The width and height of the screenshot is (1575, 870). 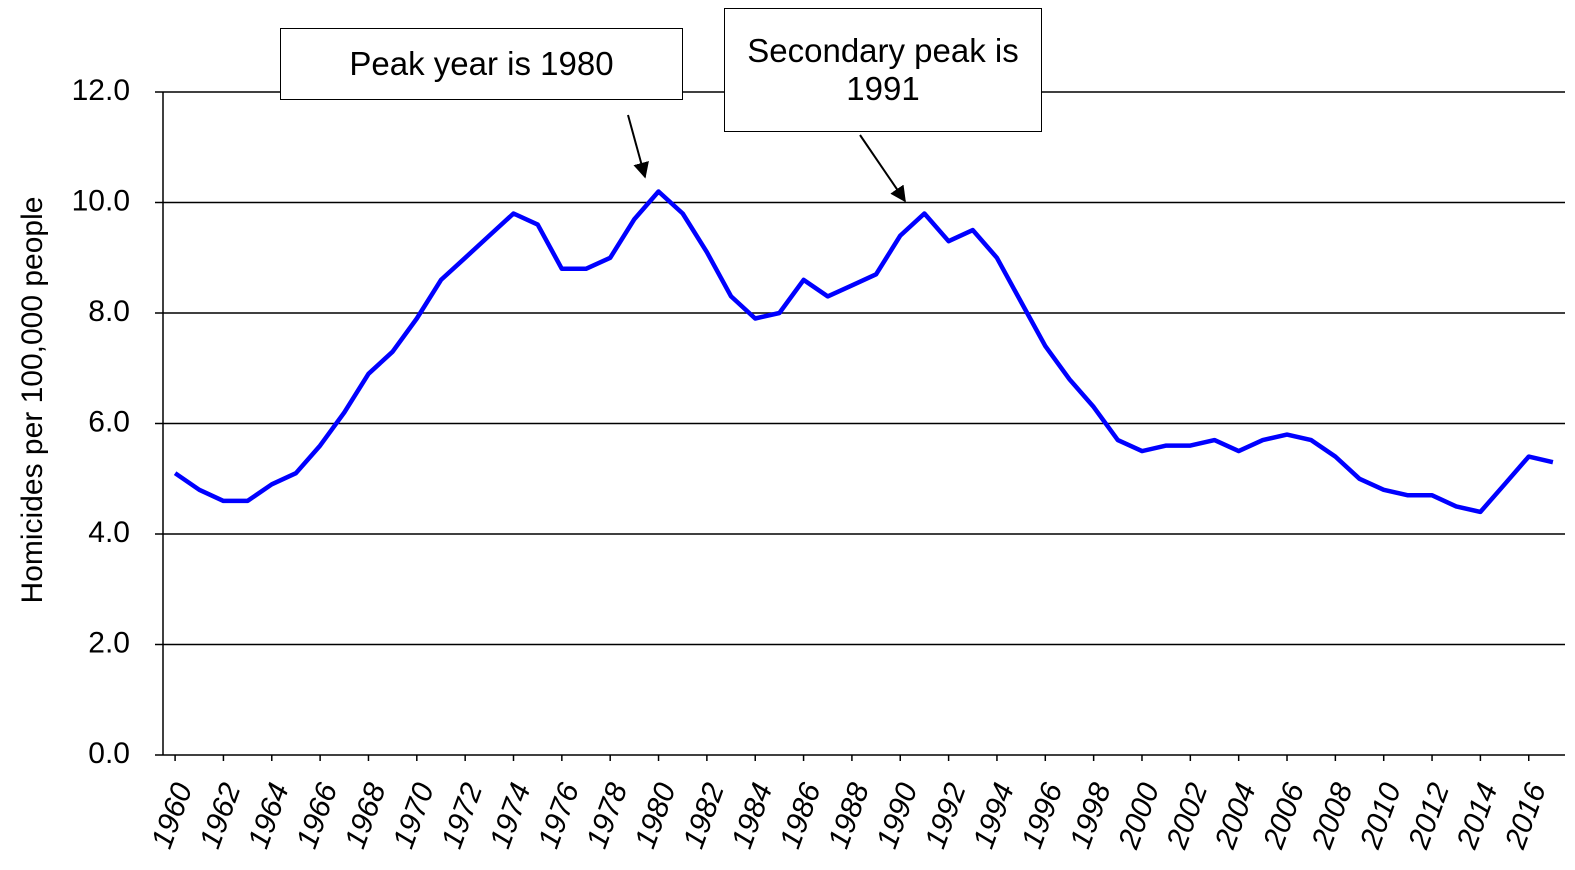 What do you see at coordinates (462, 816) in the screenshot?
I see `x-tick-label: 1972` at bounding box center [462, 816].